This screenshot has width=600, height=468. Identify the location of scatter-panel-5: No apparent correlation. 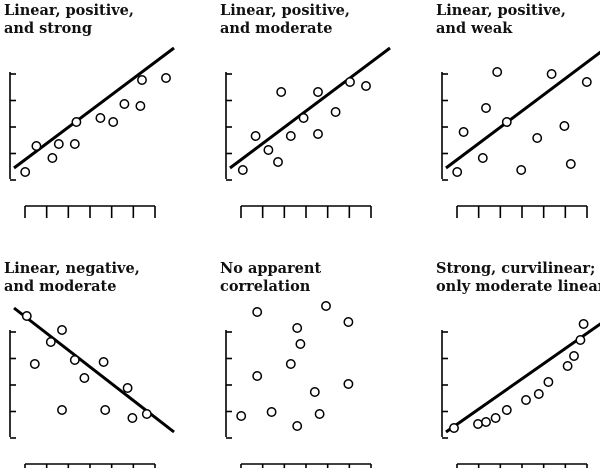
(296, 364).